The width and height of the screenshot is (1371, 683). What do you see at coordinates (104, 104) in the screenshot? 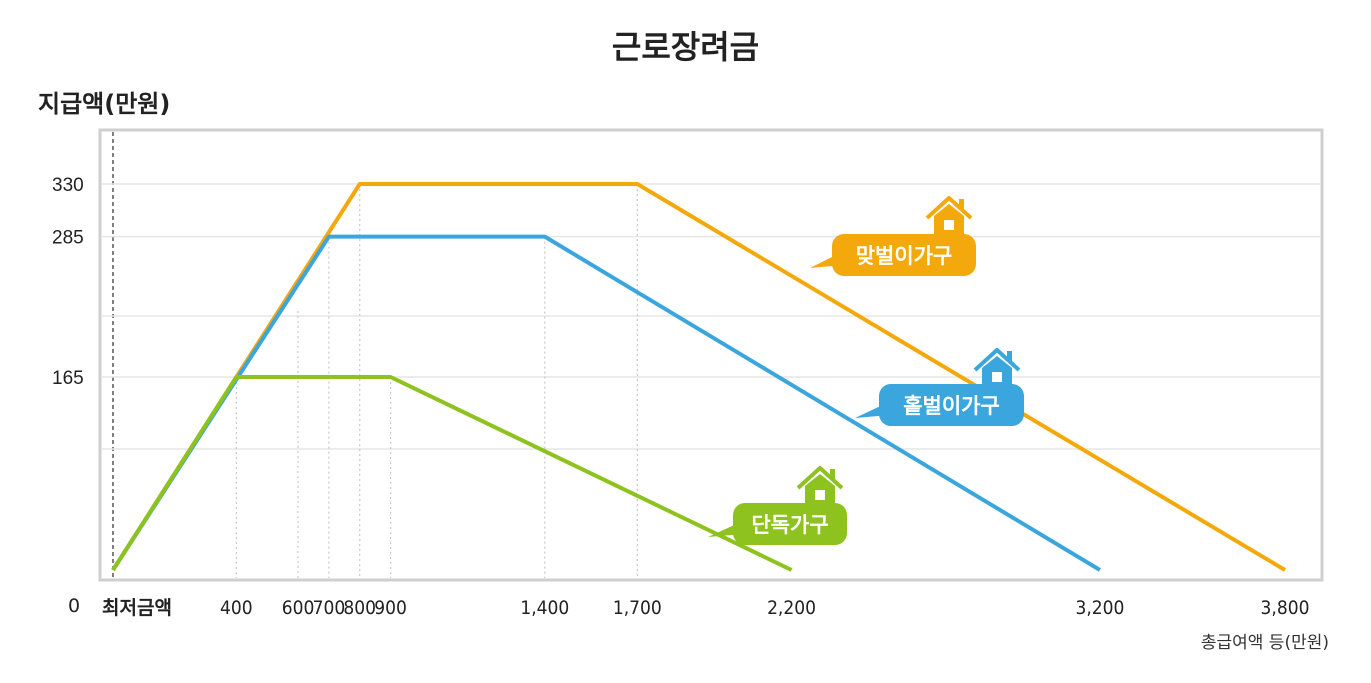
I see `y-axis-label: 지급액(만원)` at bounding box center [104, 104].